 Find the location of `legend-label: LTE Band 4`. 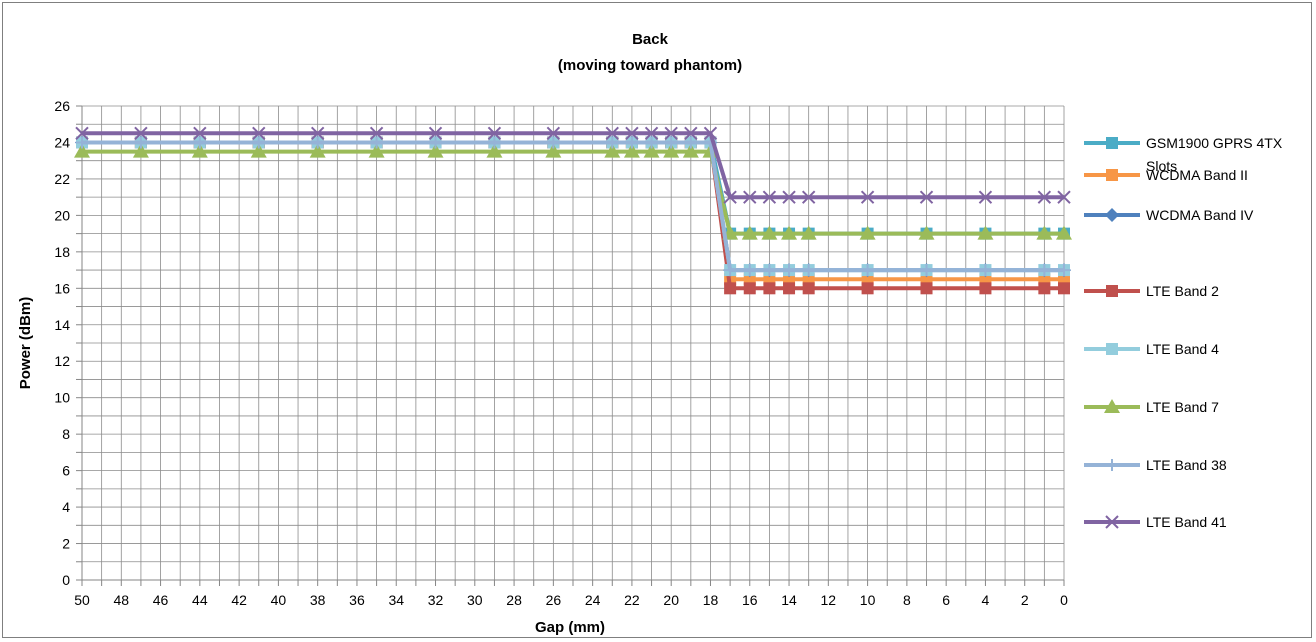

legend-label: LTE Band 4 is located at coordinates (1182, 349).